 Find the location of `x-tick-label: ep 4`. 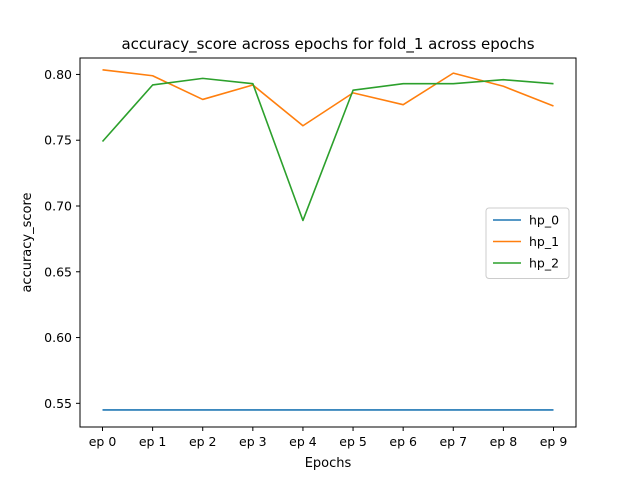

x-tick-label: ep 4 is located at coordinates (303, 441).